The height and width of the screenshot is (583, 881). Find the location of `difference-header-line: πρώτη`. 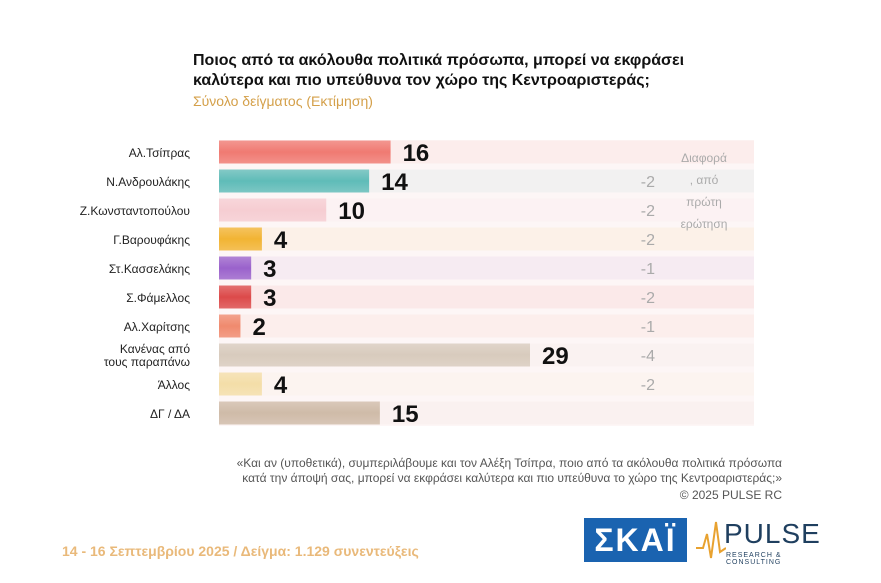

difference-header-line: πρώτη is located at coordinates (704, 202).